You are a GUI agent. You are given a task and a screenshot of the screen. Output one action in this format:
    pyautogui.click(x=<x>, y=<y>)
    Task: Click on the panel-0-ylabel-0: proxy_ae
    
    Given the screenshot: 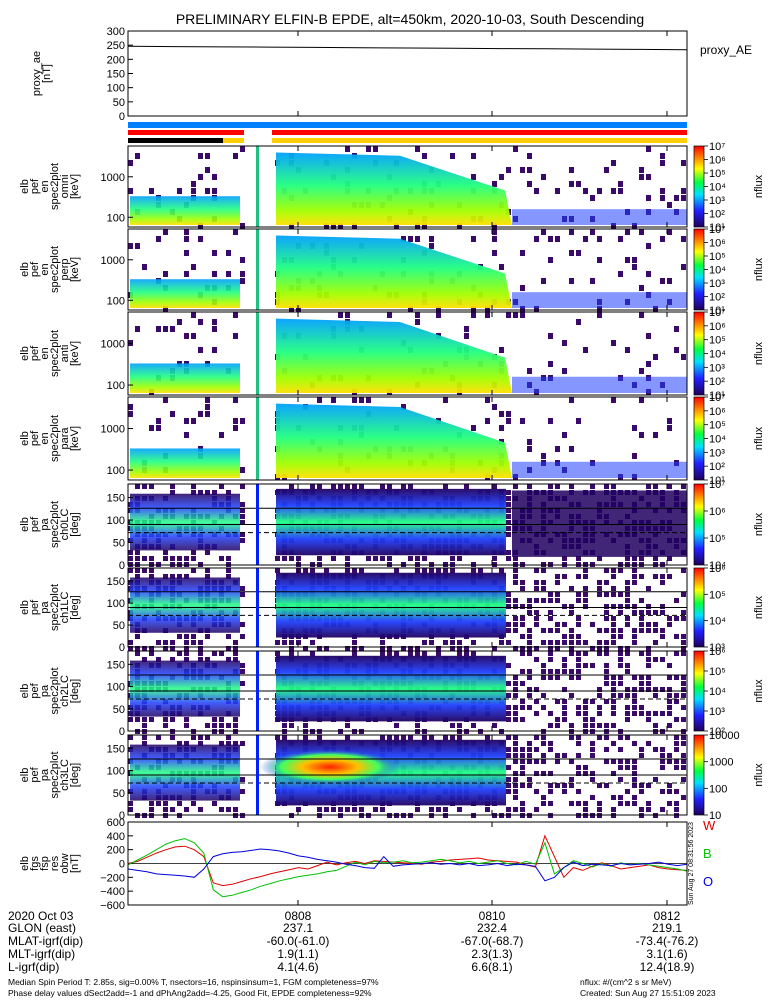 What is the action you would take?
    pyautogui.click(x=37, y=73)
    